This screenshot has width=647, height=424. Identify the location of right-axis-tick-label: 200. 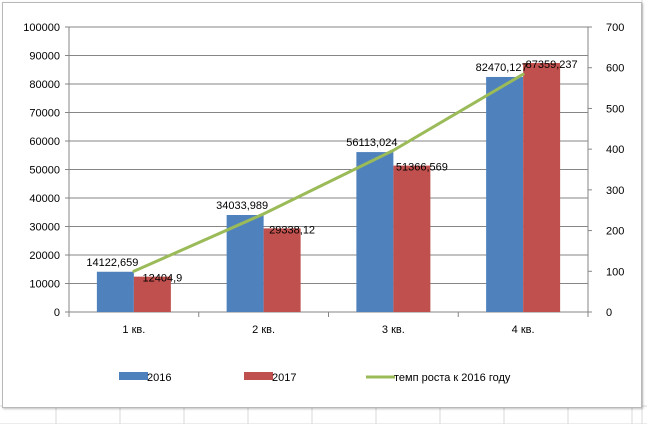
(615, 232).